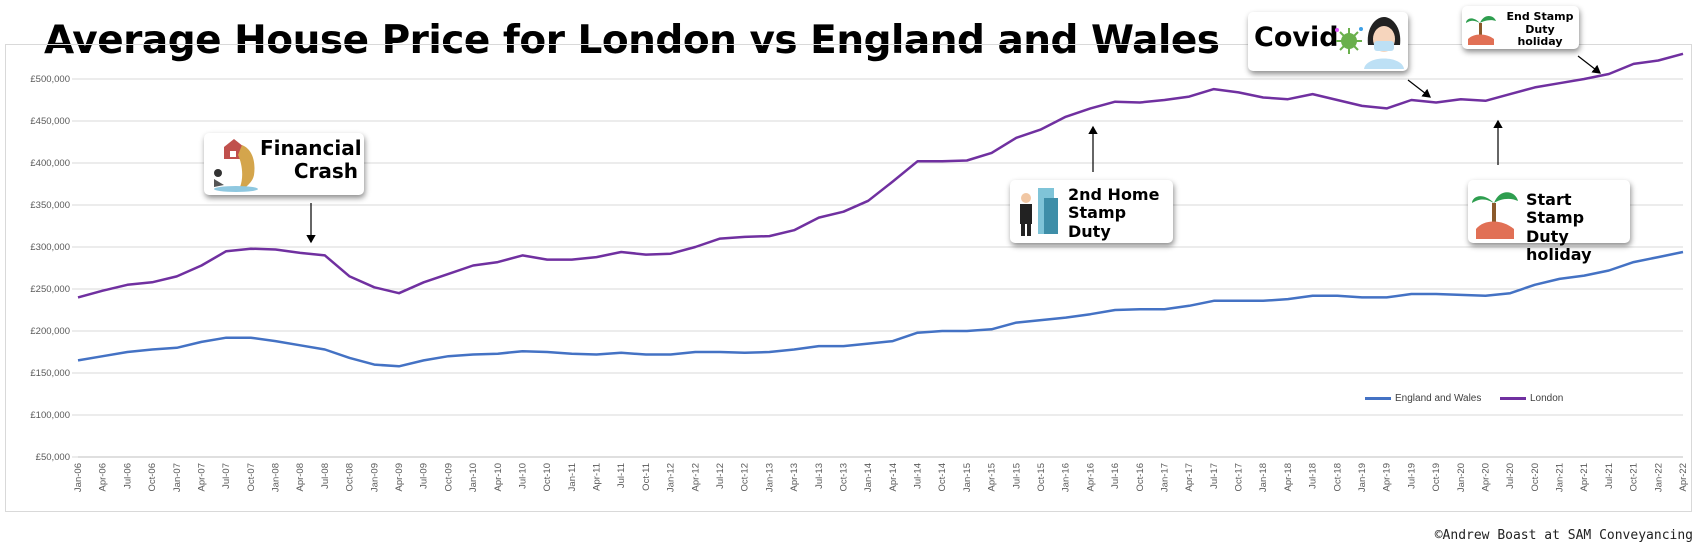 This screenshot has width=1701, height=545. Describe the element at coordinates (1436, 477) in the screenshot. I see `x-tick-label: Oct-19` at that location.